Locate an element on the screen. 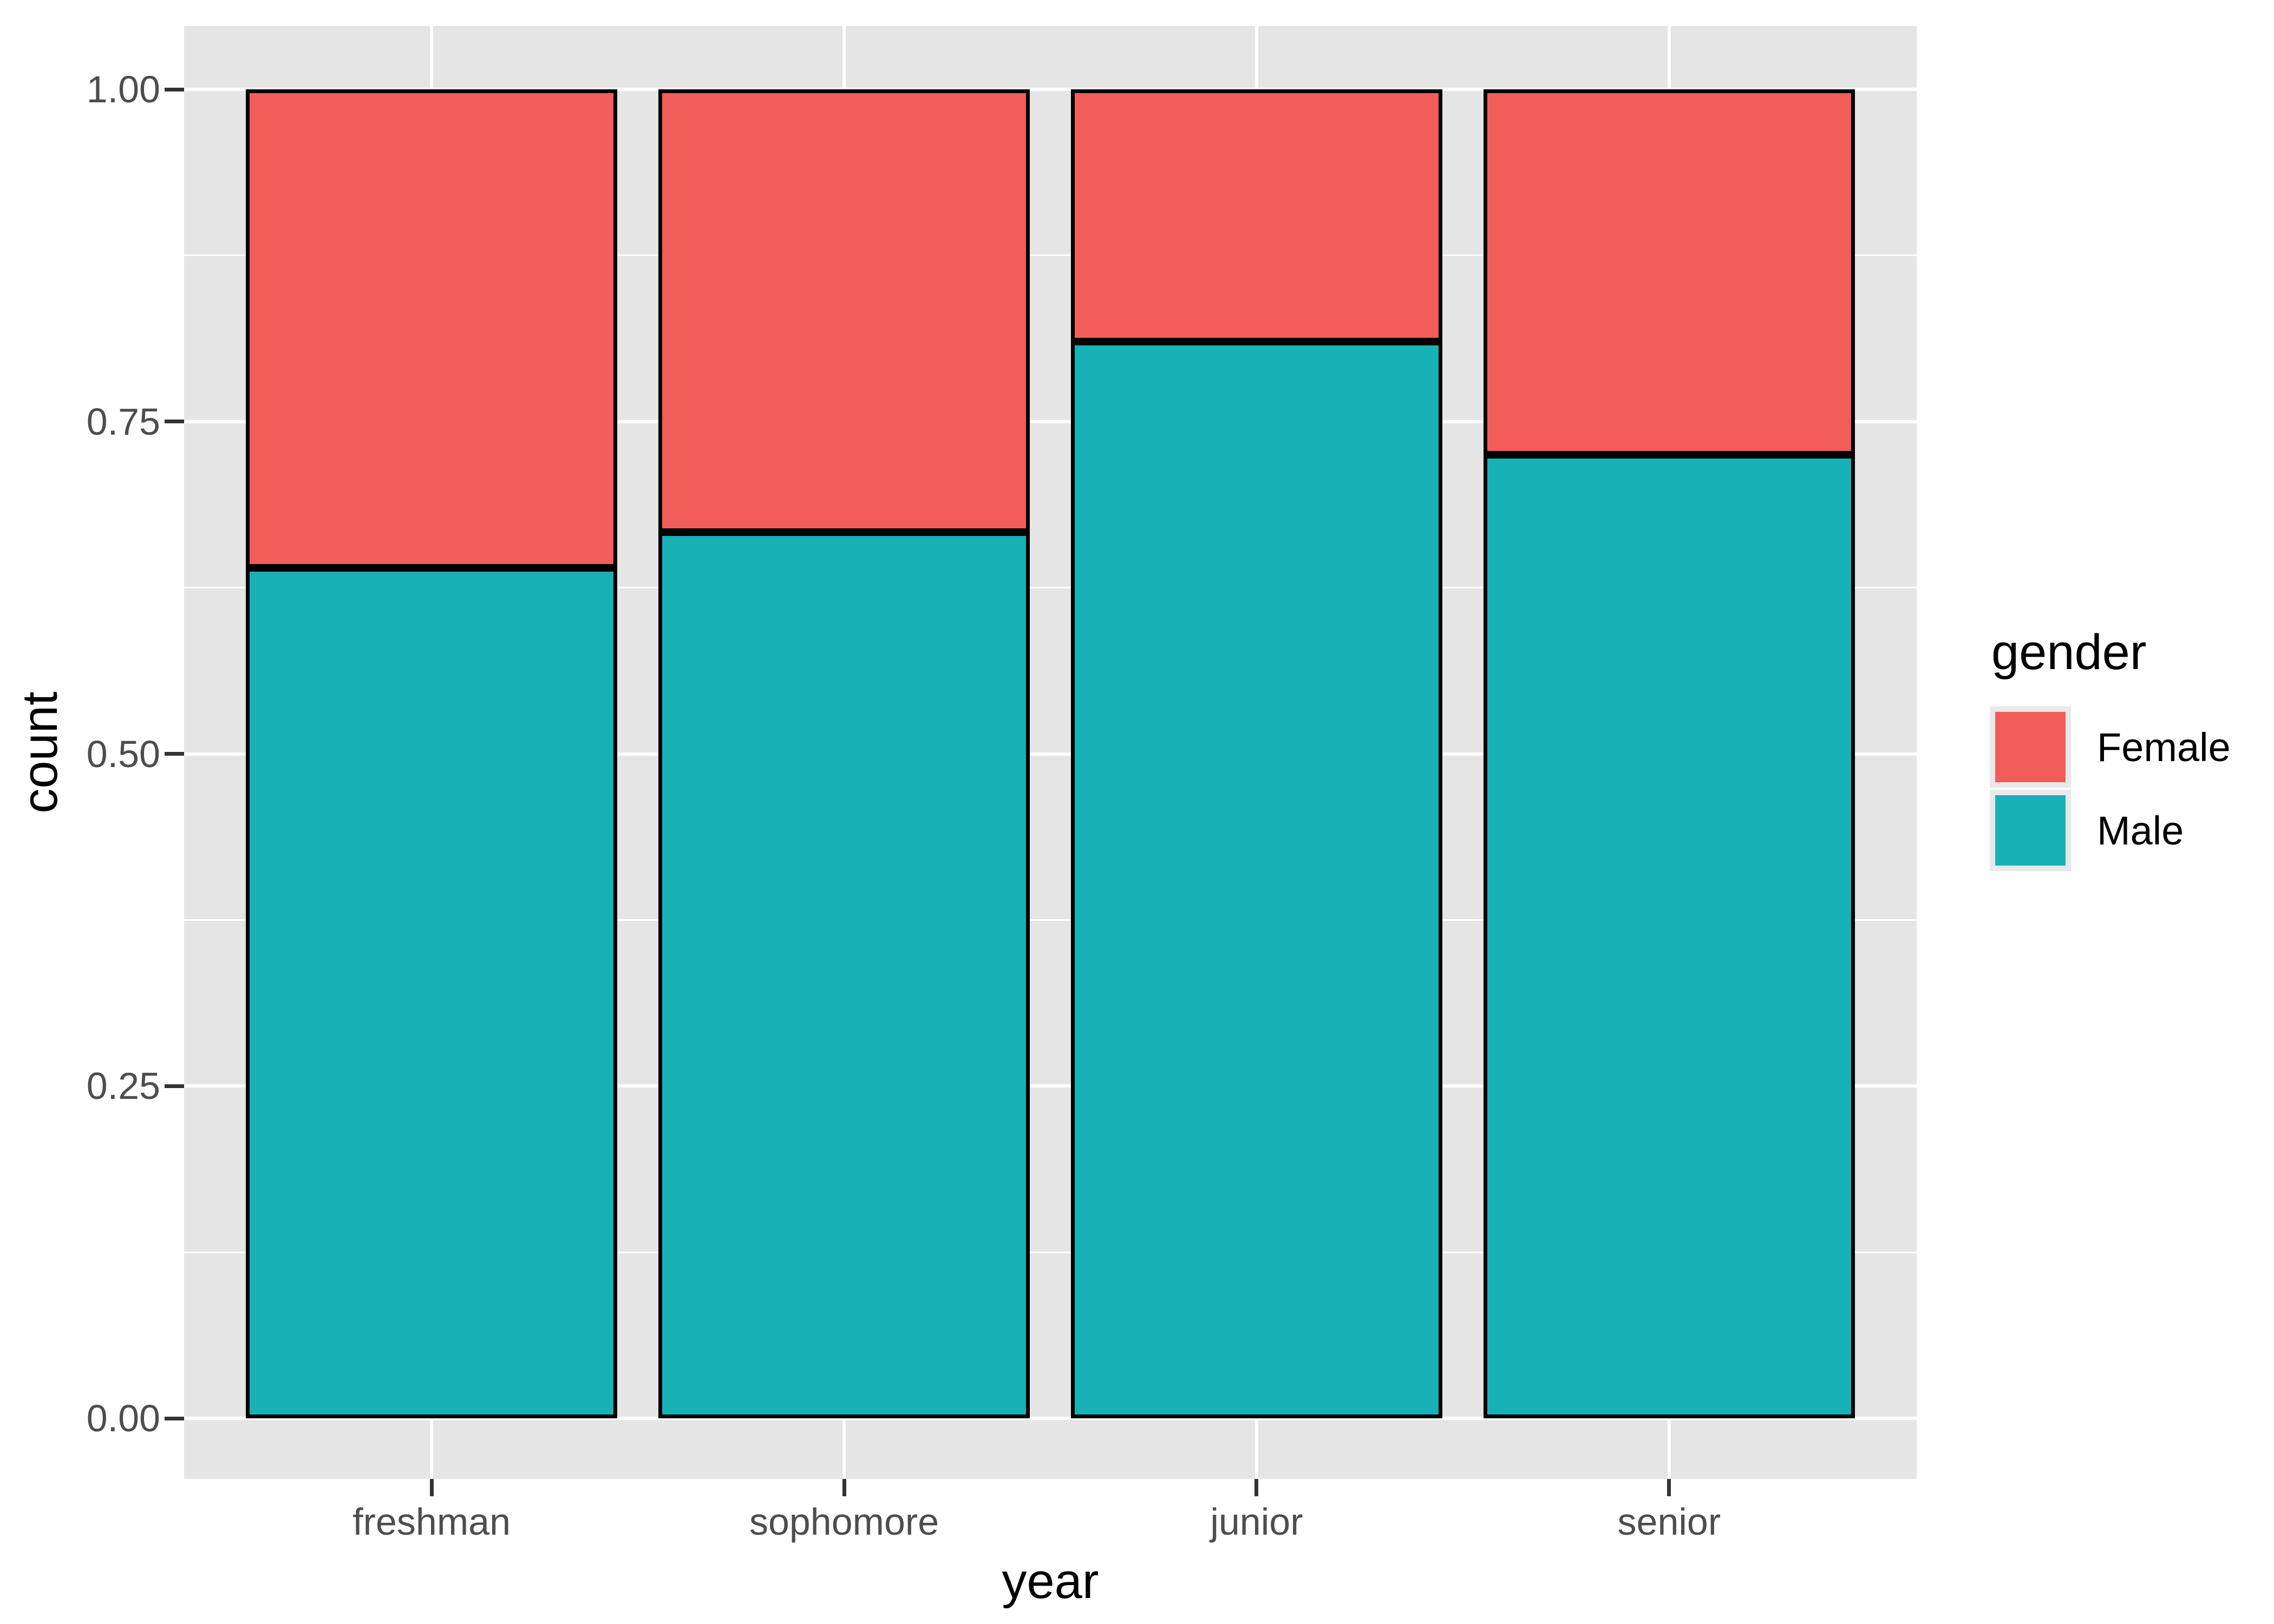 The width and height of the screenshot is (2274, 1624). x-tick-label: freshman is located at coordinates (432, 1522).